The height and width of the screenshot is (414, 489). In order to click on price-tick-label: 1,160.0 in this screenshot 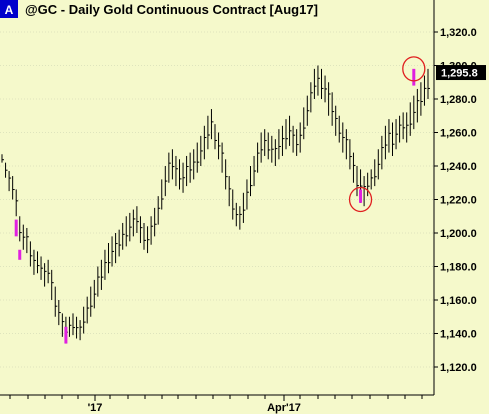, I will do `click(458, 301)`.